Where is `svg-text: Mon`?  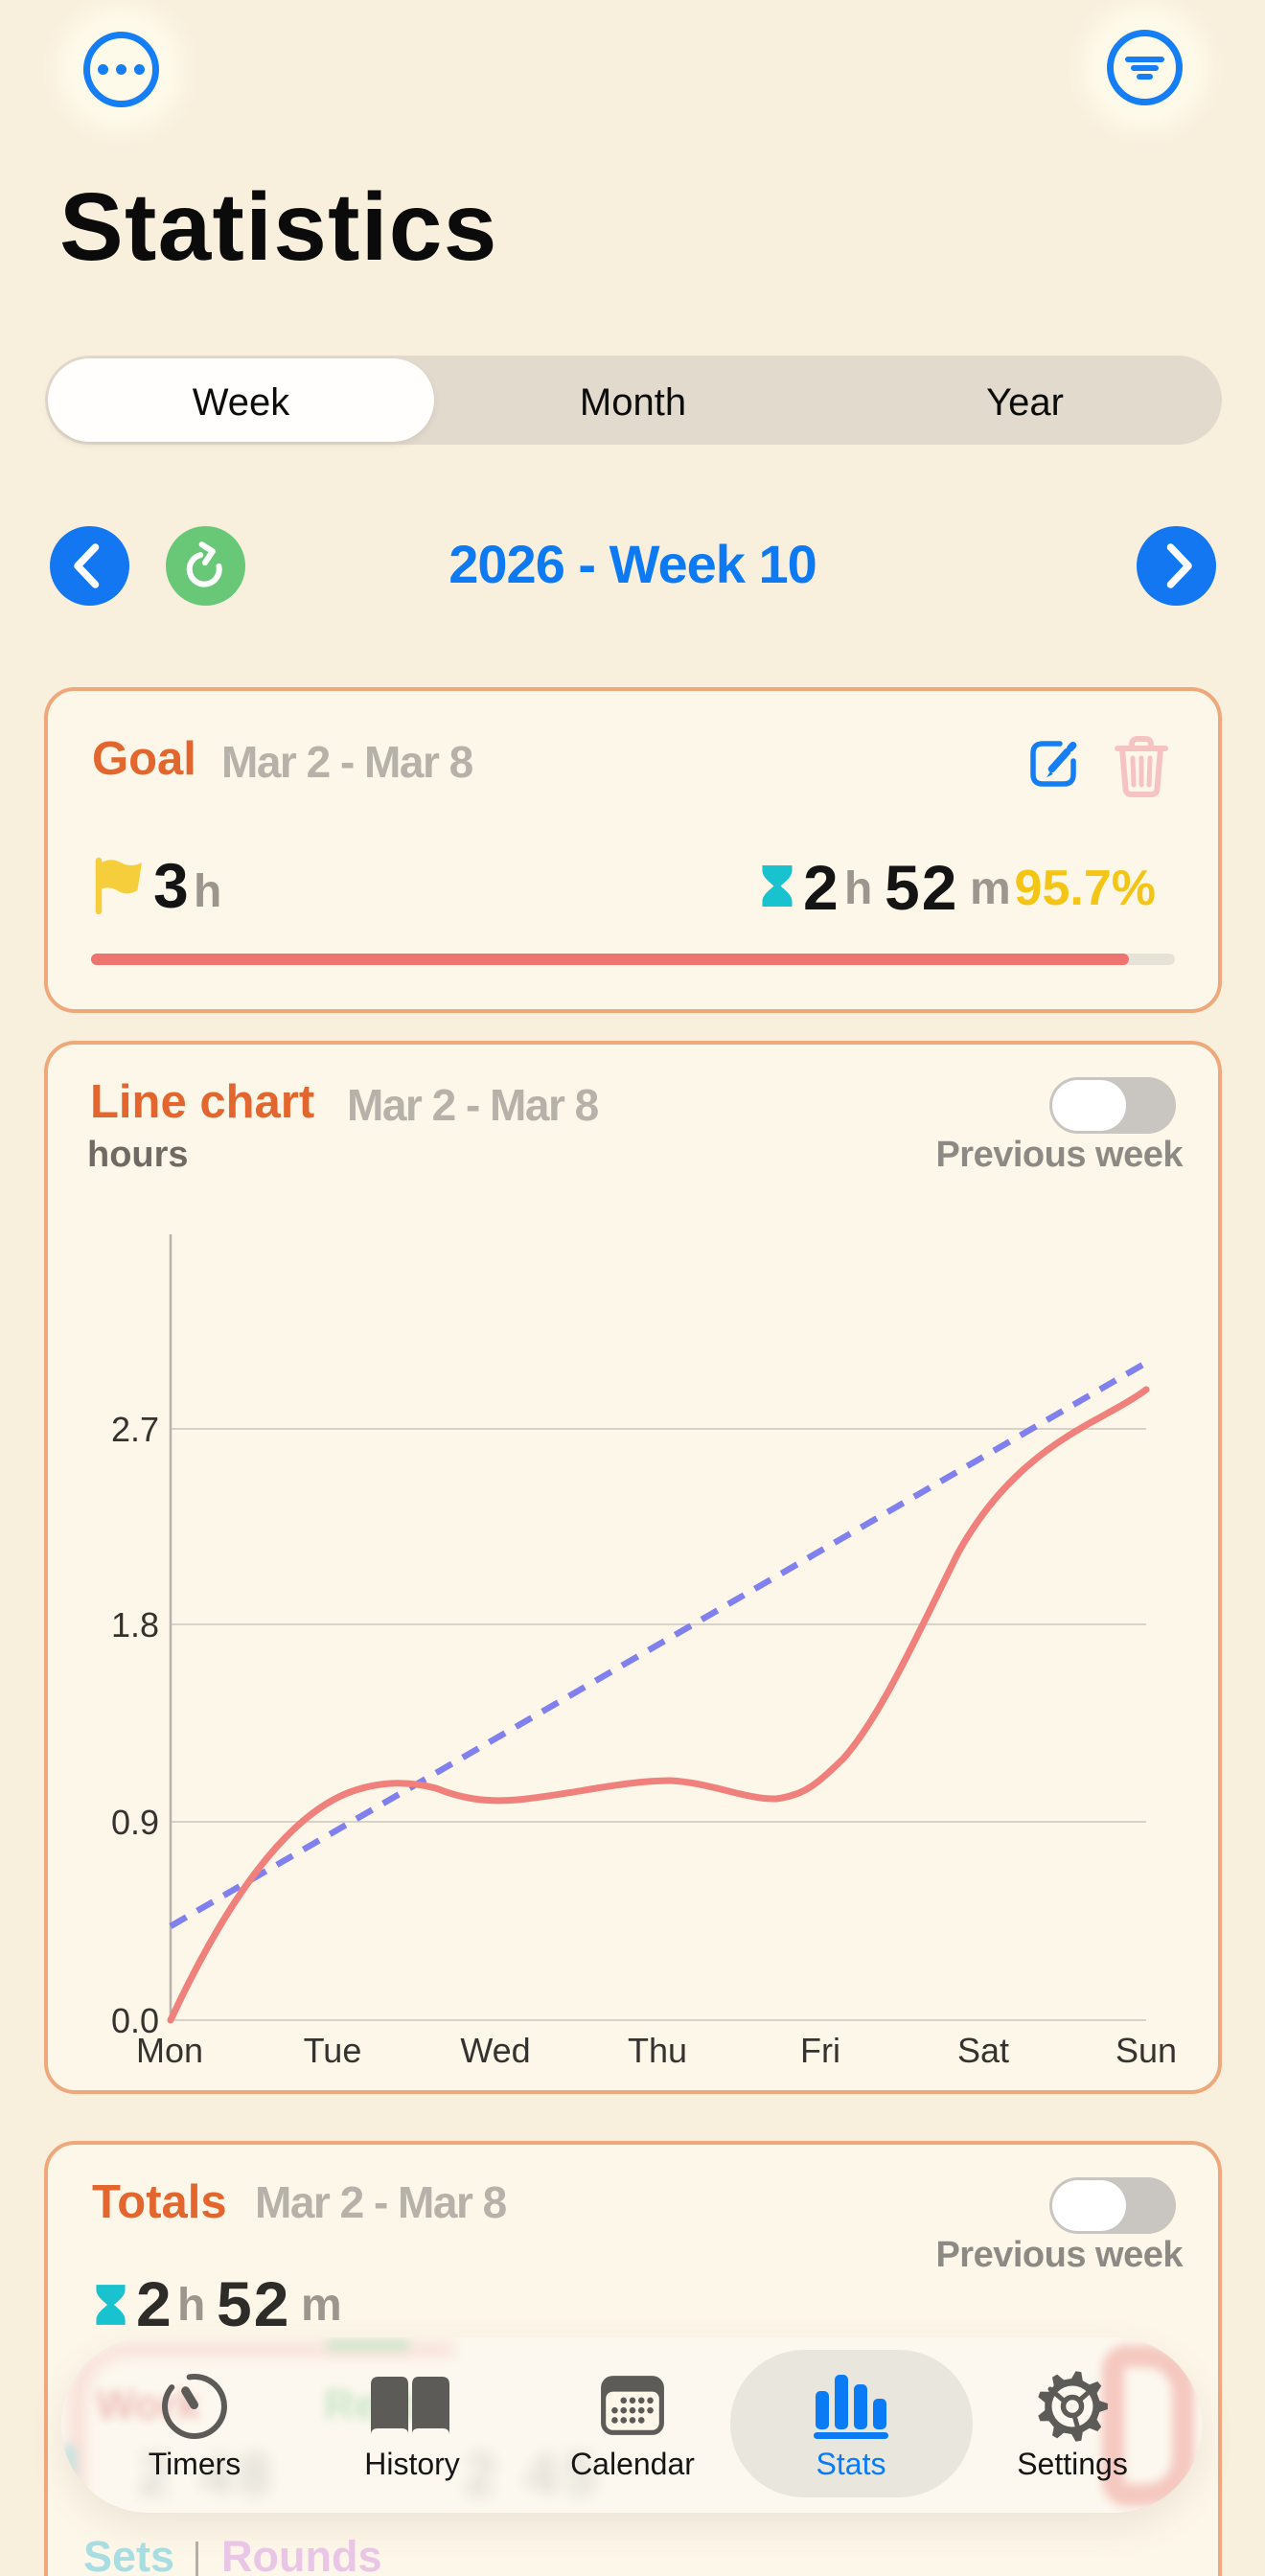 svg-text: Mon is located at coordinates (169, 2050).